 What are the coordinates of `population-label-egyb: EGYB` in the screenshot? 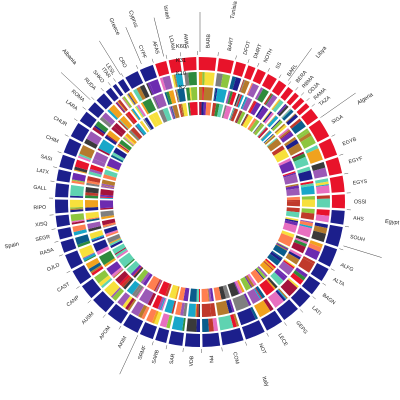 It's located at (350, 141).